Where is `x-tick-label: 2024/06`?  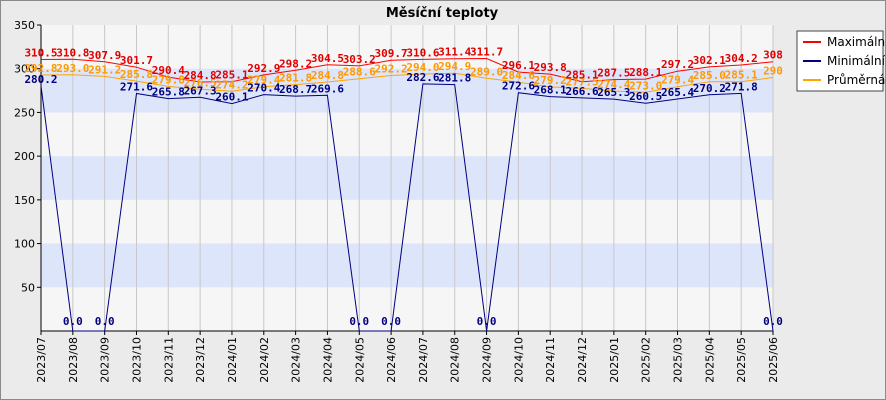
x-tick-label: 2024/06 is located at coordinates (391, 360).